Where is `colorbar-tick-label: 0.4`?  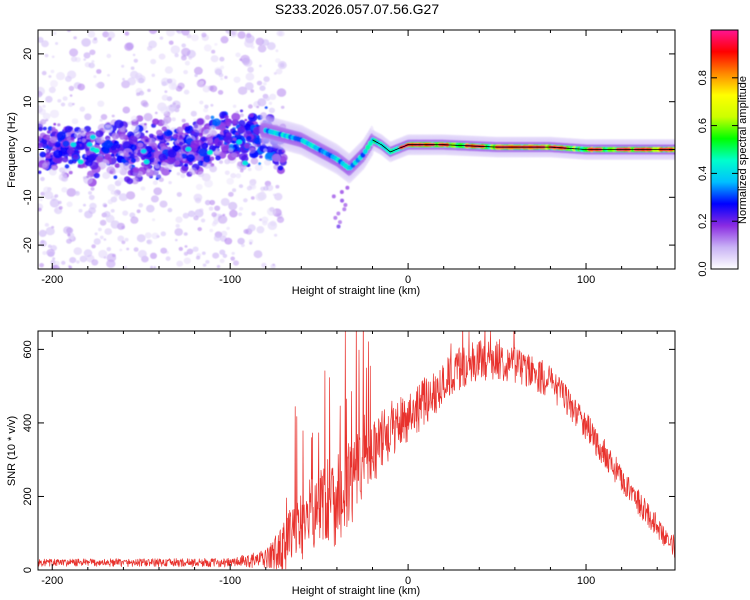
colorbar-tick-label: 0.4 is located at coordinates (703, 173).